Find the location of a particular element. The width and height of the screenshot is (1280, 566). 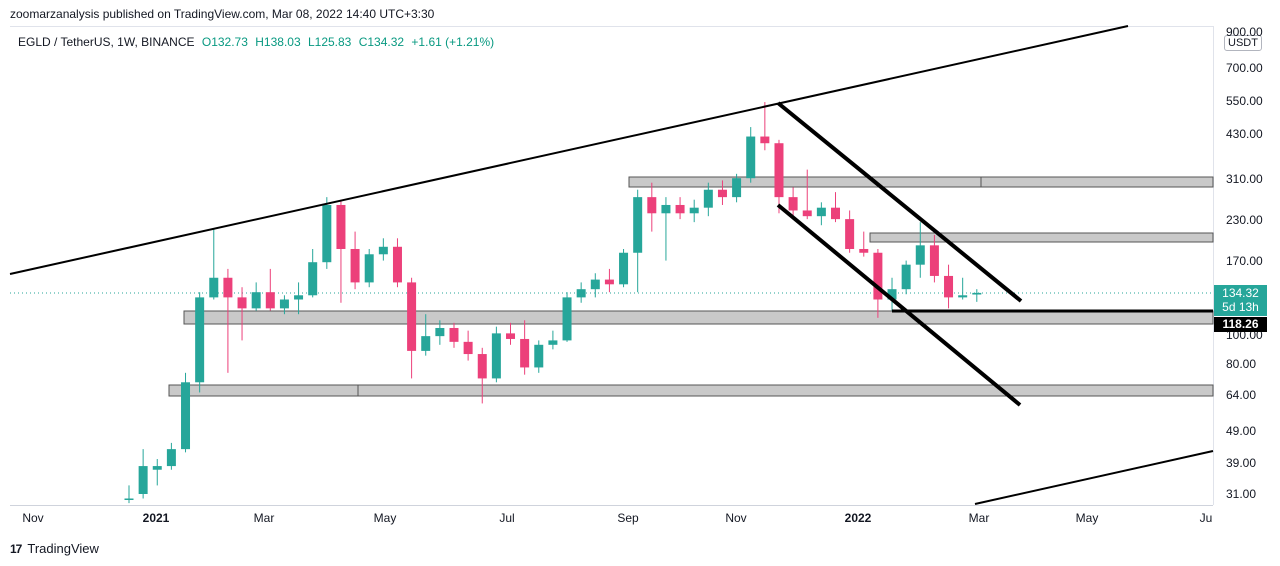

price-axis is located at coordinates (1246, 265).